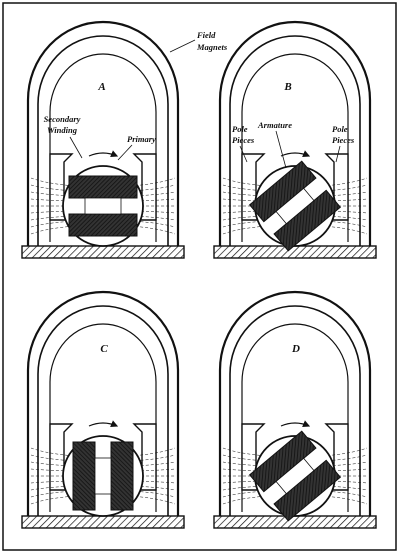 The image size is (400, 554). Describe the element at coordinates (63, 136) in the screenshot. I see `label-secondary-winding: Secondary Winding` at that location.